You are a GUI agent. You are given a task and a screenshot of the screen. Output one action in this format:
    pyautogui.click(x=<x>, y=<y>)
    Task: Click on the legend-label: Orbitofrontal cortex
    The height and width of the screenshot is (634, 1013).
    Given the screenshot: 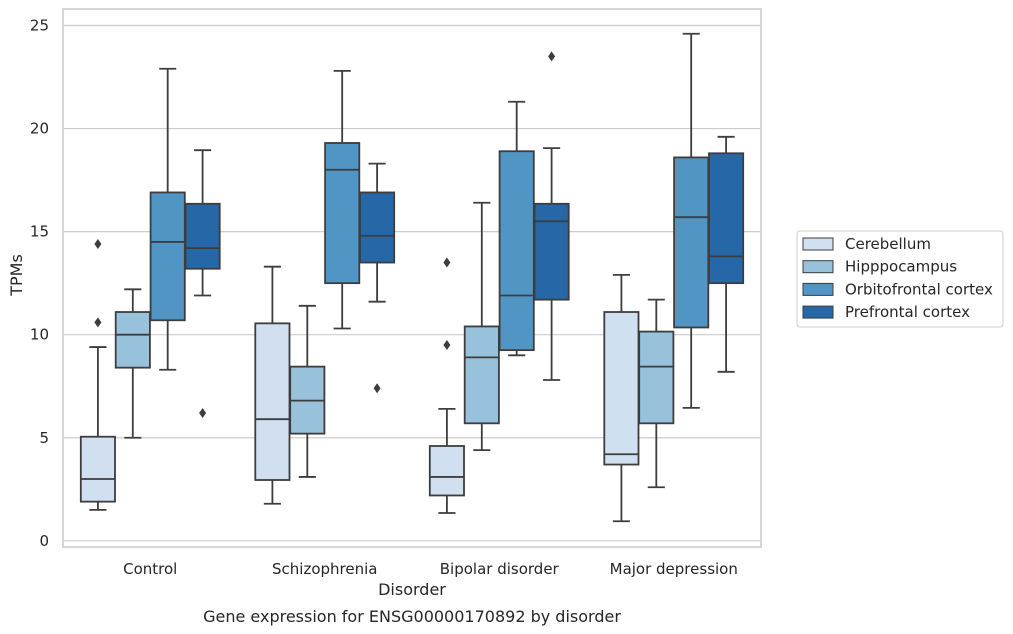 What is the action you would take?
    pyautogui.click(x=919, y=289)
    